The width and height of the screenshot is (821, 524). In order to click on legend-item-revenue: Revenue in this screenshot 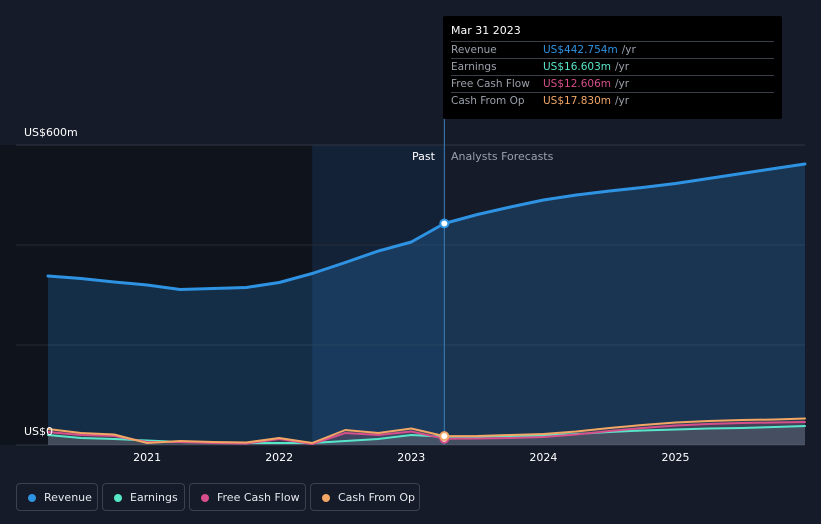, I will do `click(57, 497)`.